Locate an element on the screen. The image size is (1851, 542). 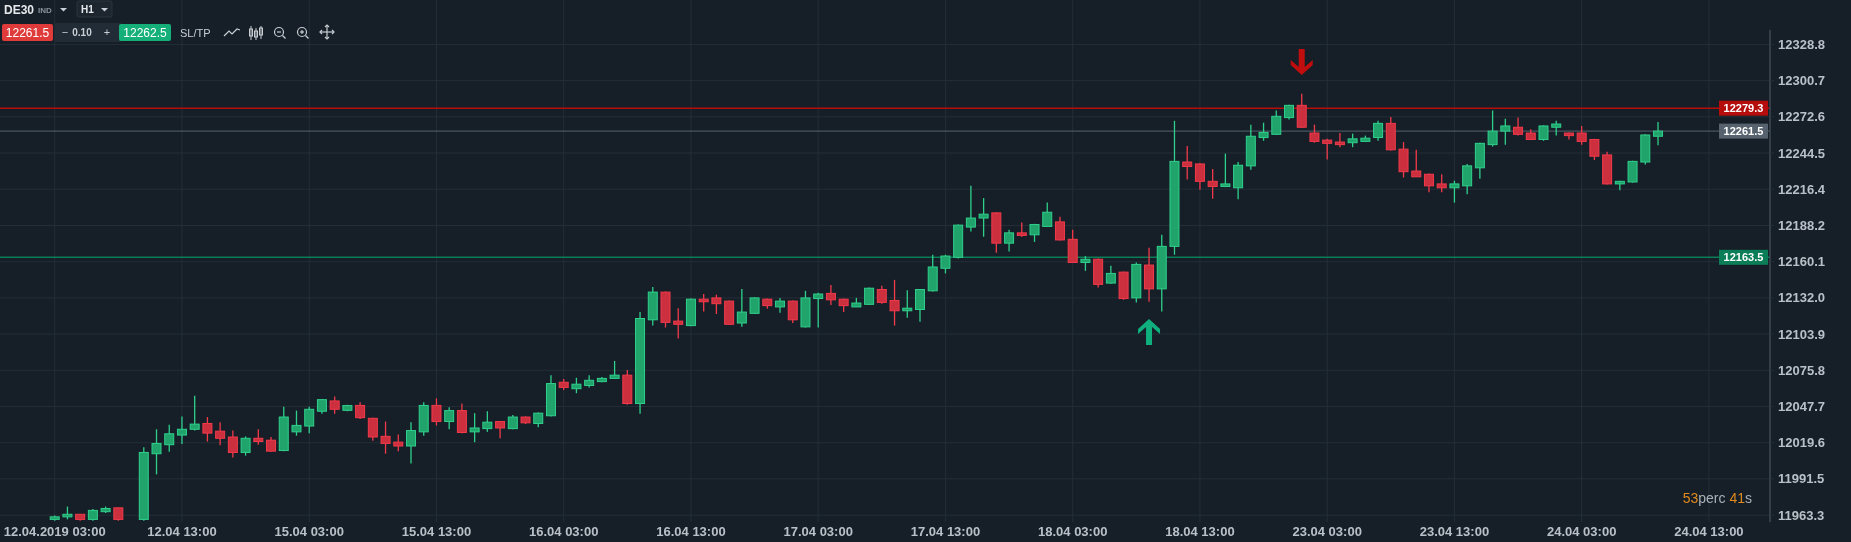
text: H1 is located at coordinates (88, 9).